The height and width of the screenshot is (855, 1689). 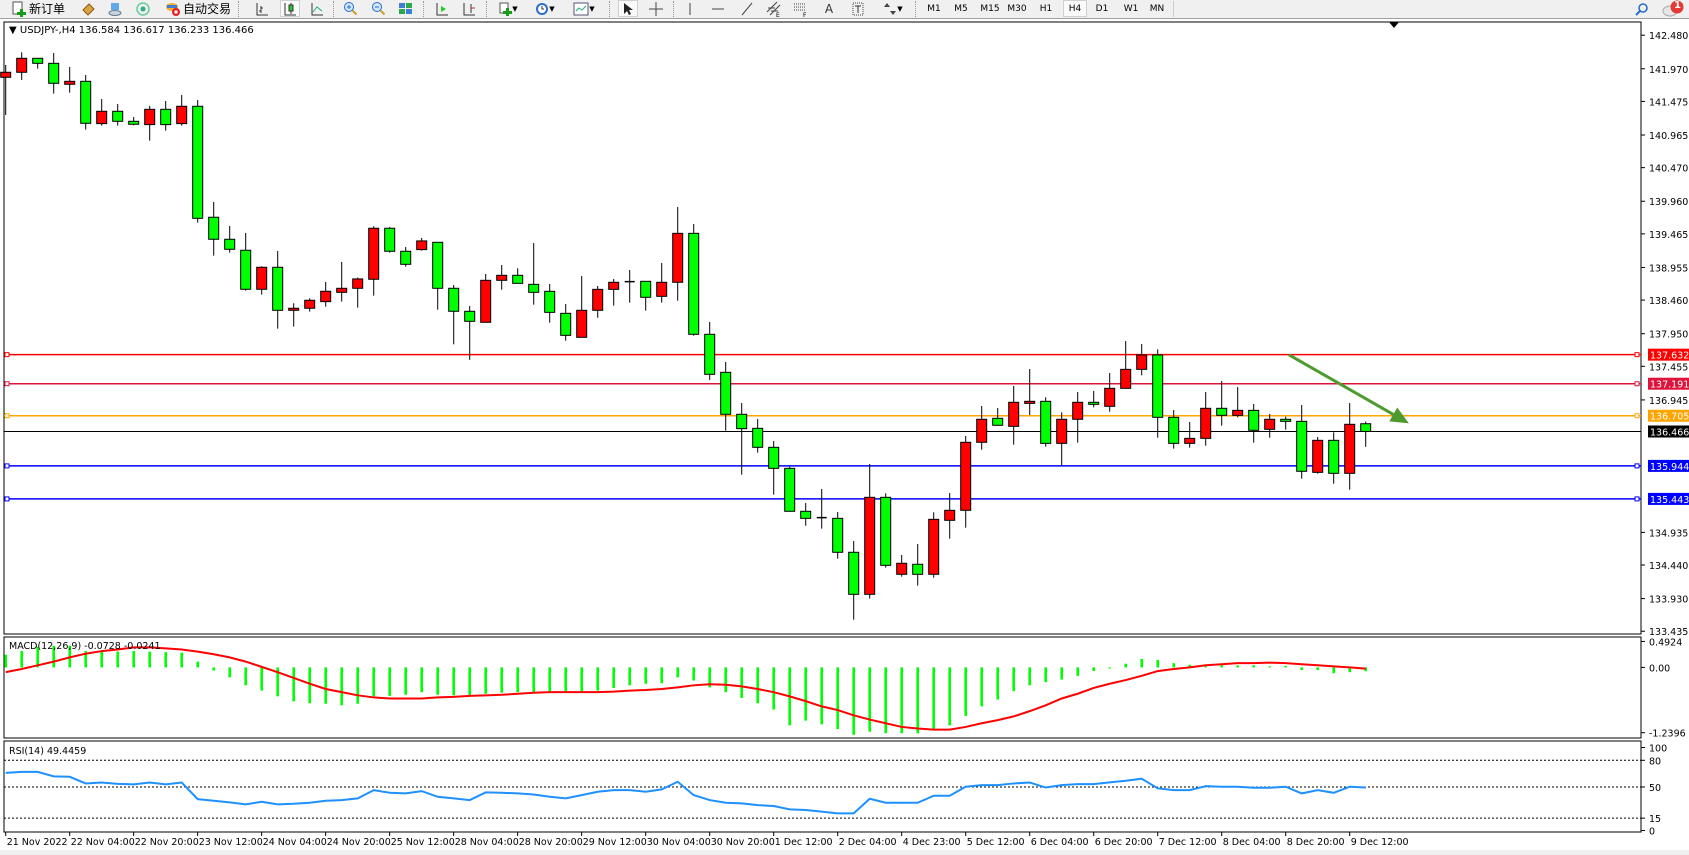 What do you see at coordinates (469, 8) in the screenshot?
I see `chart-shift-button` at bounding box center [469, 8].